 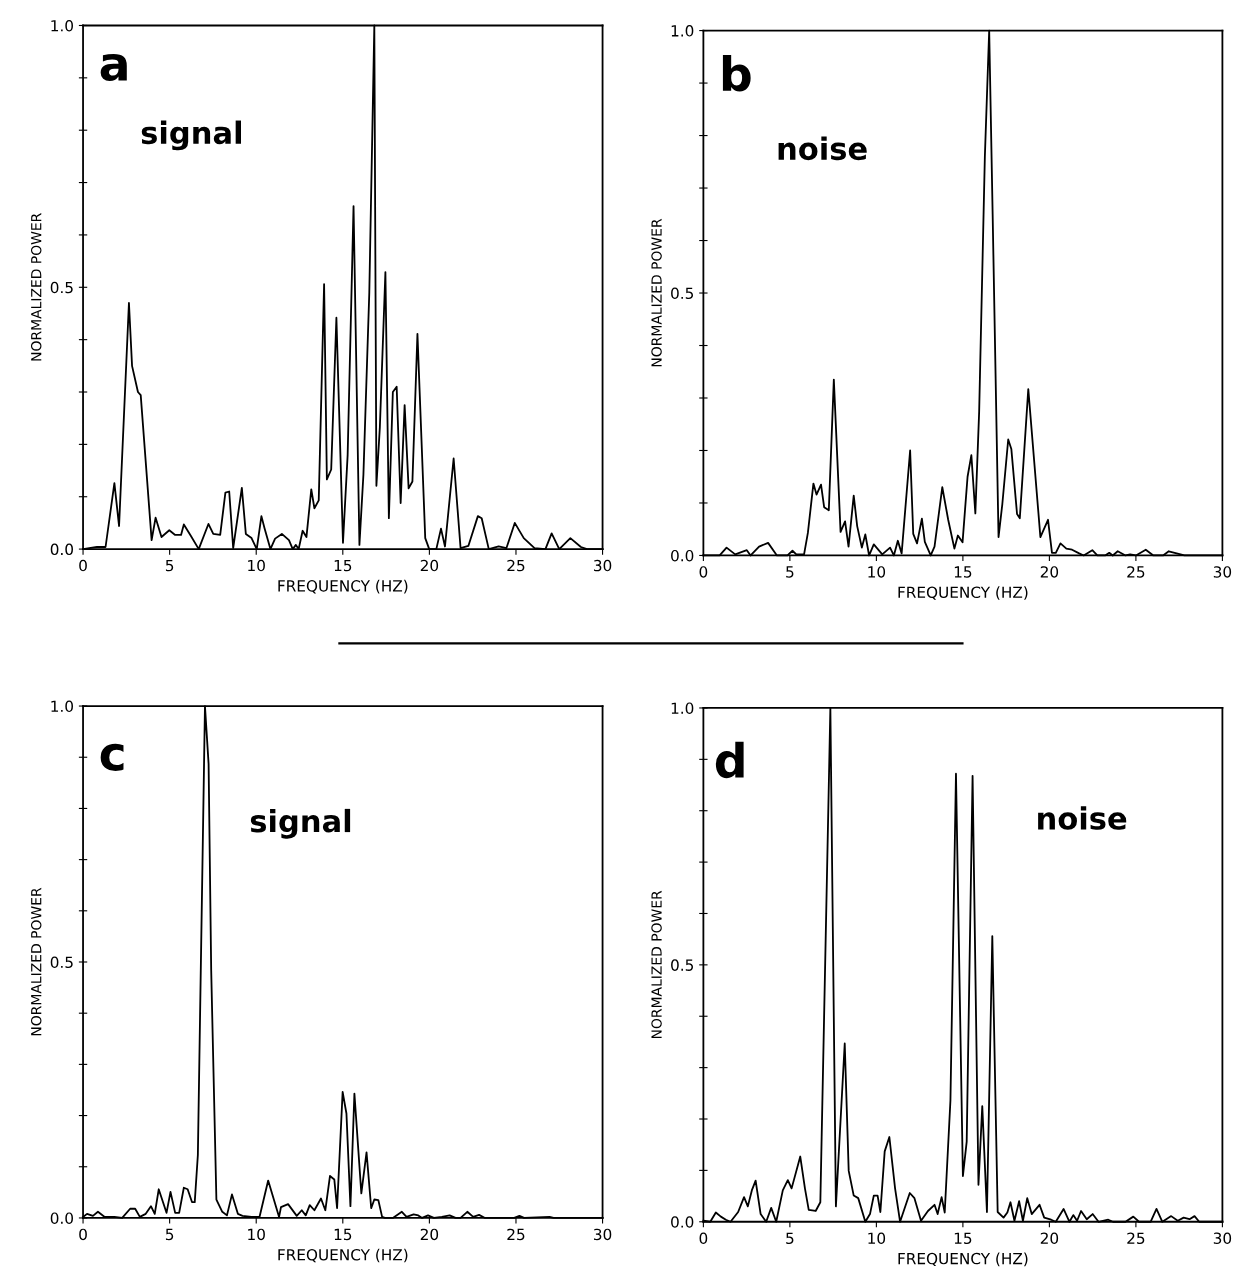 I want to click on annotation: a, so click(x=113, y=67).